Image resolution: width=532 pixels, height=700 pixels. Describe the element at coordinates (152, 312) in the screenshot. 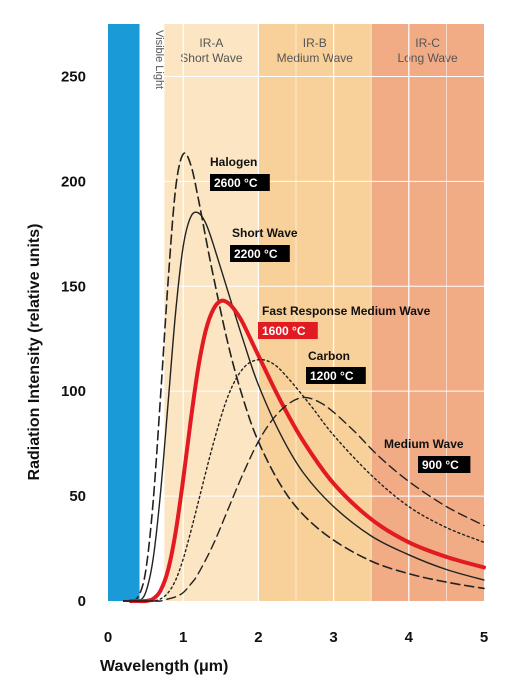

I see `band-visible` at that location.